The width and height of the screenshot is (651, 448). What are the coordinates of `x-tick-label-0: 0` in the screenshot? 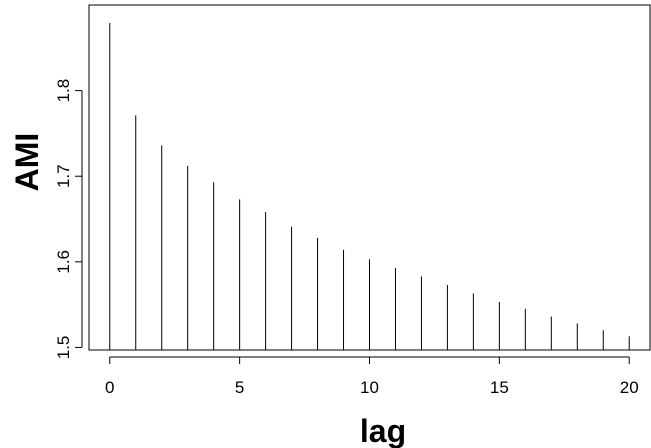 It's located at (109, 387).